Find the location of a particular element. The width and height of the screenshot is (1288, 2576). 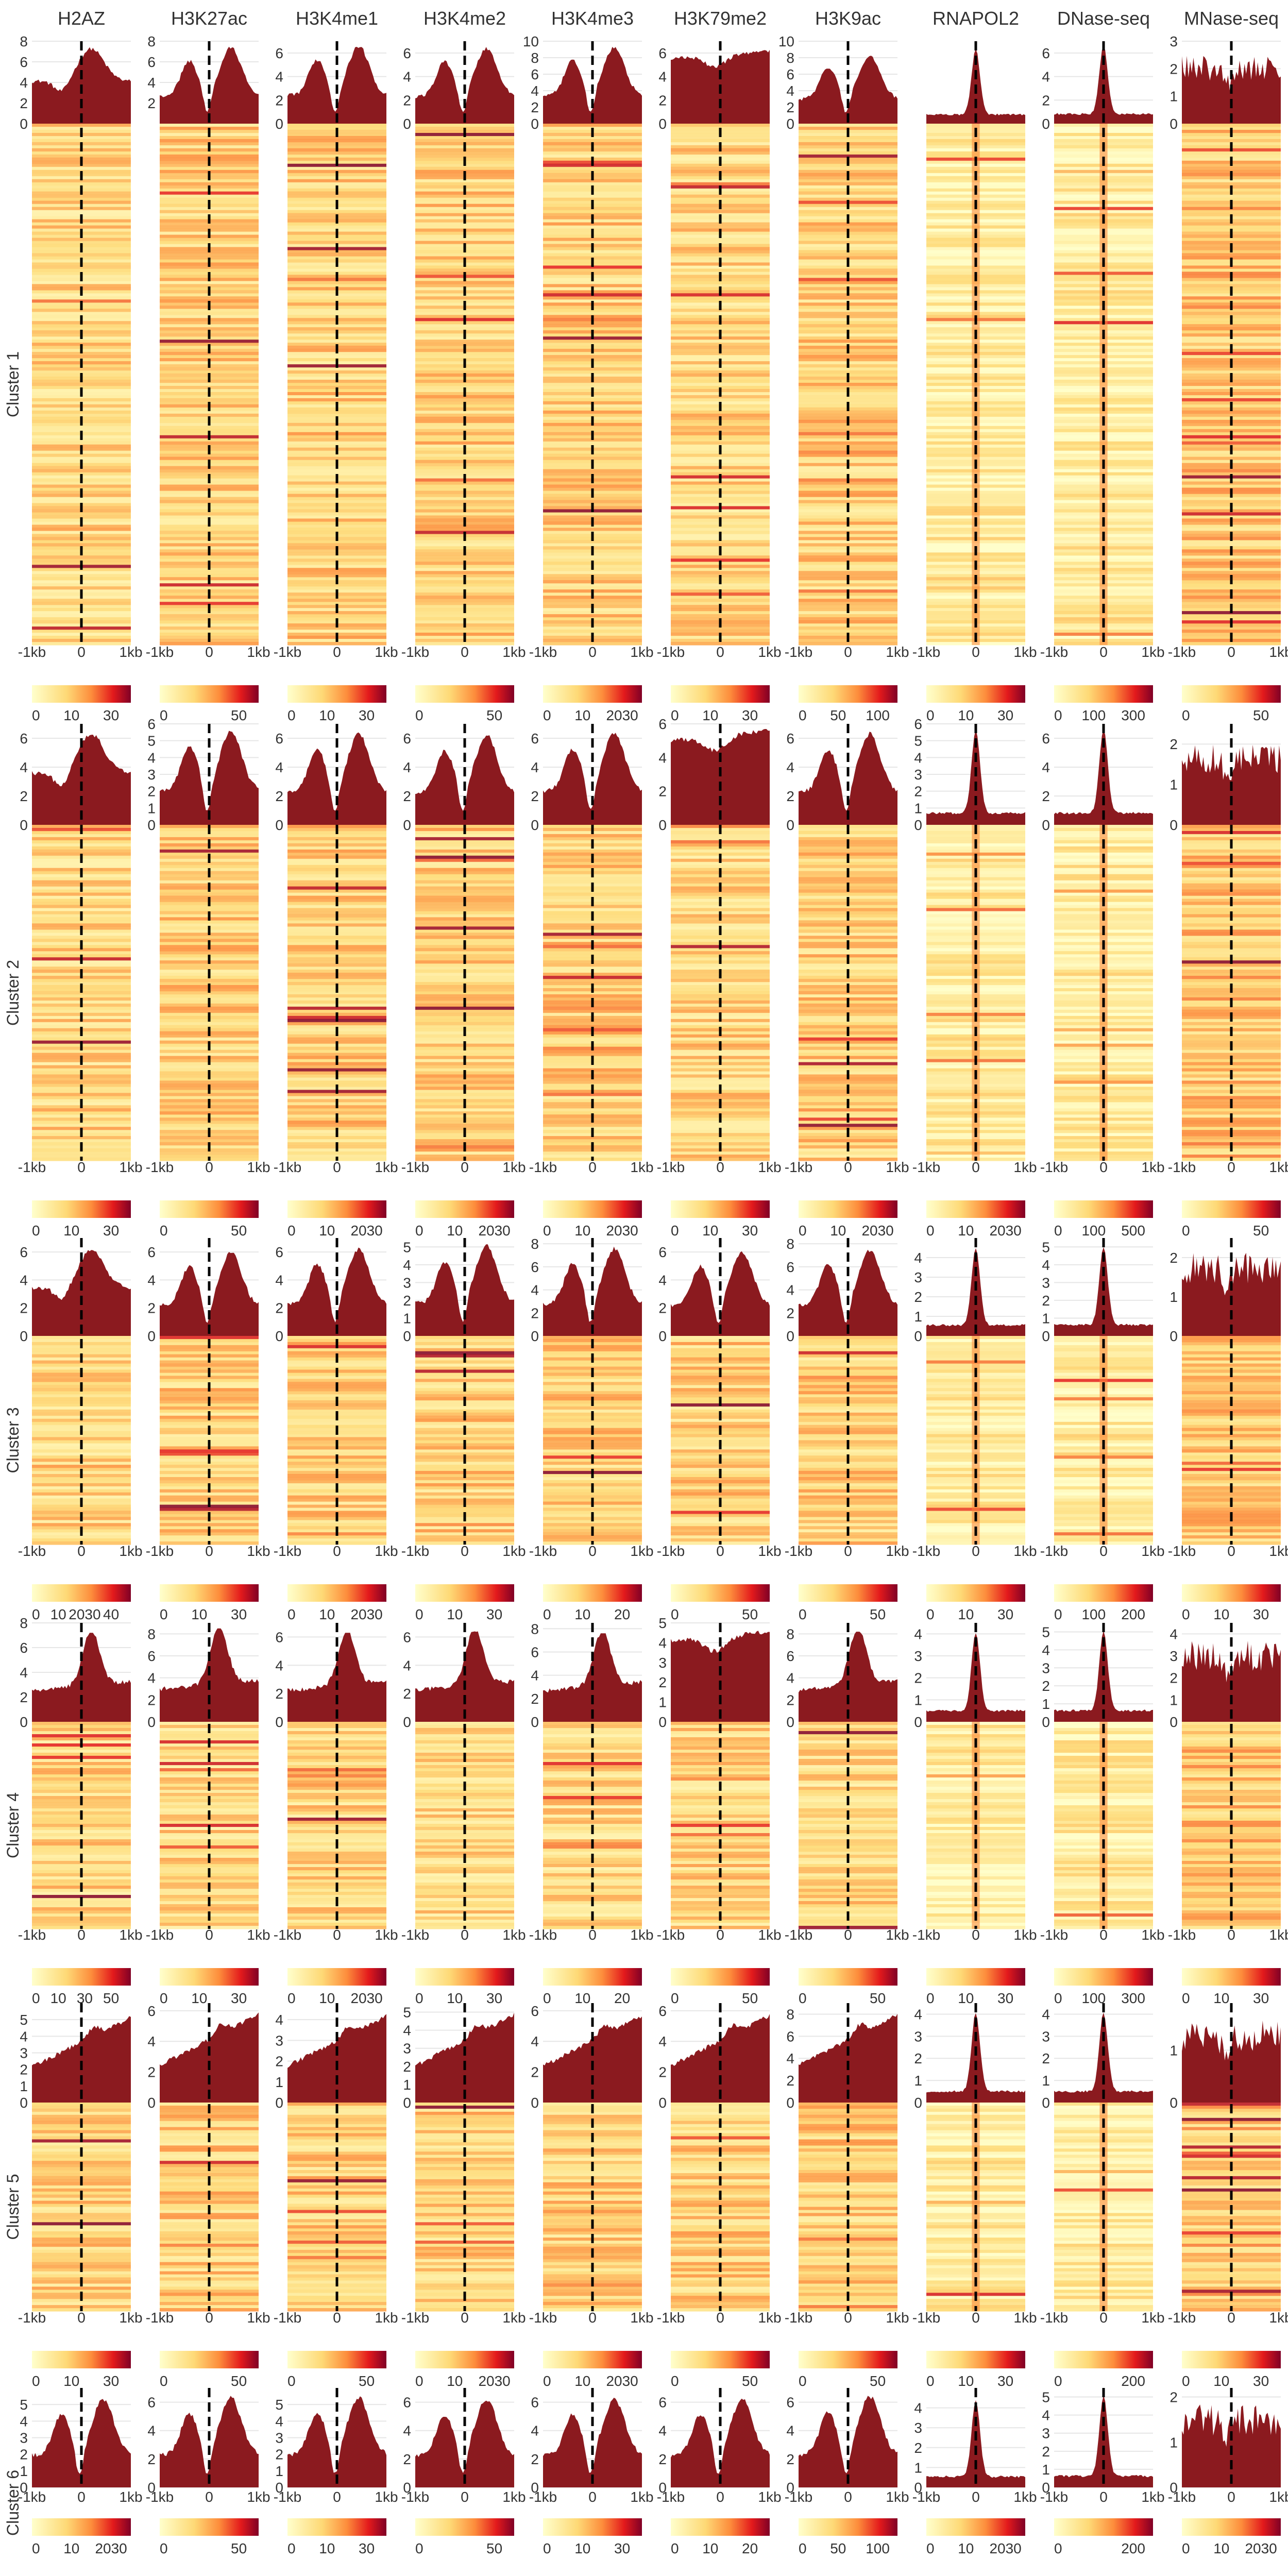

legend-tick-label: 10 is located at coordinates (838, 1231).